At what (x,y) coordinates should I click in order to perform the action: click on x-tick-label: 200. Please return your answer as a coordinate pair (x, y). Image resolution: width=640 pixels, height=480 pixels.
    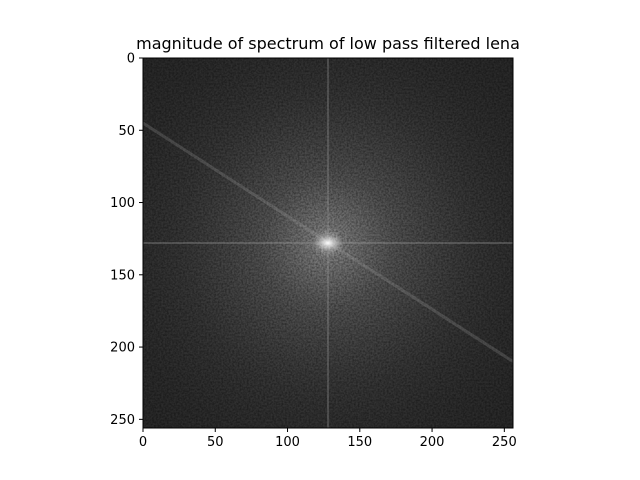
    Looking at the image, I should click on (432, 442).